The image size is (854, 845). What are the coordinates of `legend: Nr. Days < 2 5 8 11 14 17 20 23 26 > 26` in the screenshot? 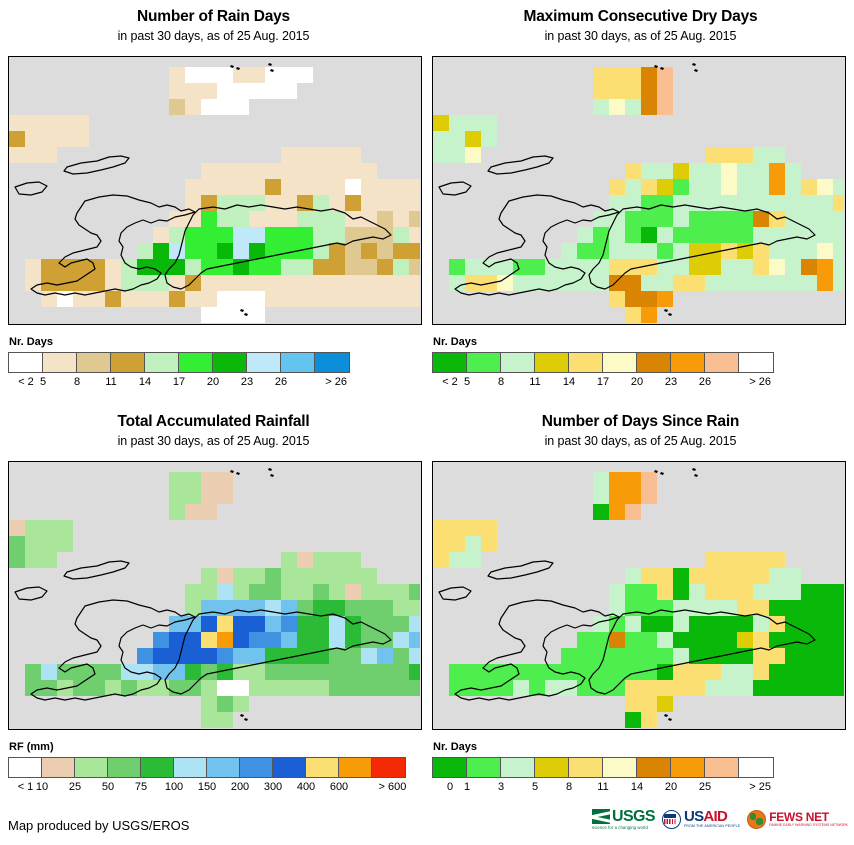 It's located at (603, 364).